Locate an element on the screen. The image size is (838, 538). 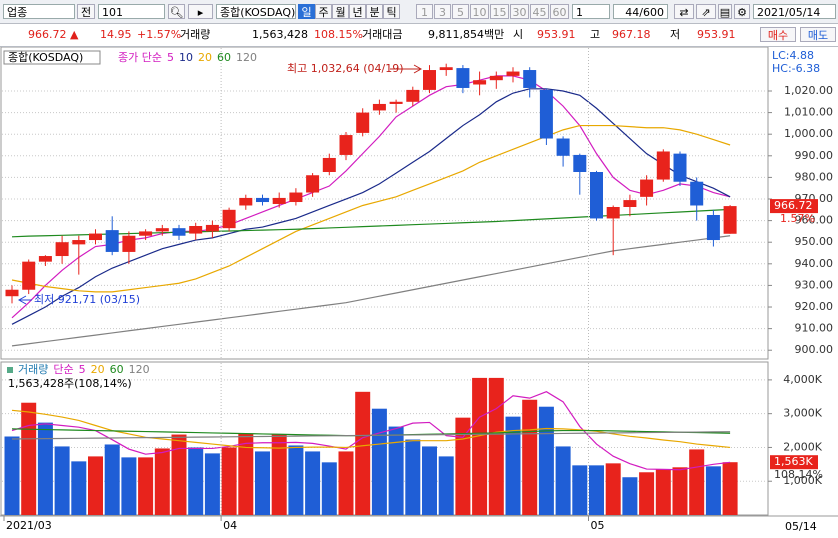
interval-button: 45 is located at coordinates (539, 11).